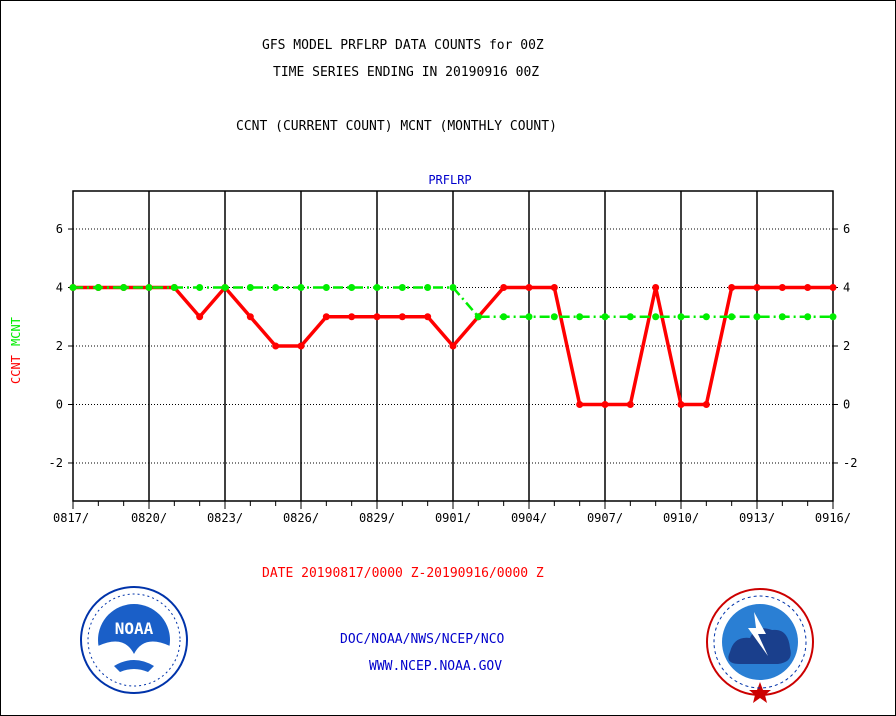 The height and width of the screenshot is (716, 896). Describe the element at coordinates (850, 463) in the screenshot. I see `y-tick-label-right: -2` at that location.